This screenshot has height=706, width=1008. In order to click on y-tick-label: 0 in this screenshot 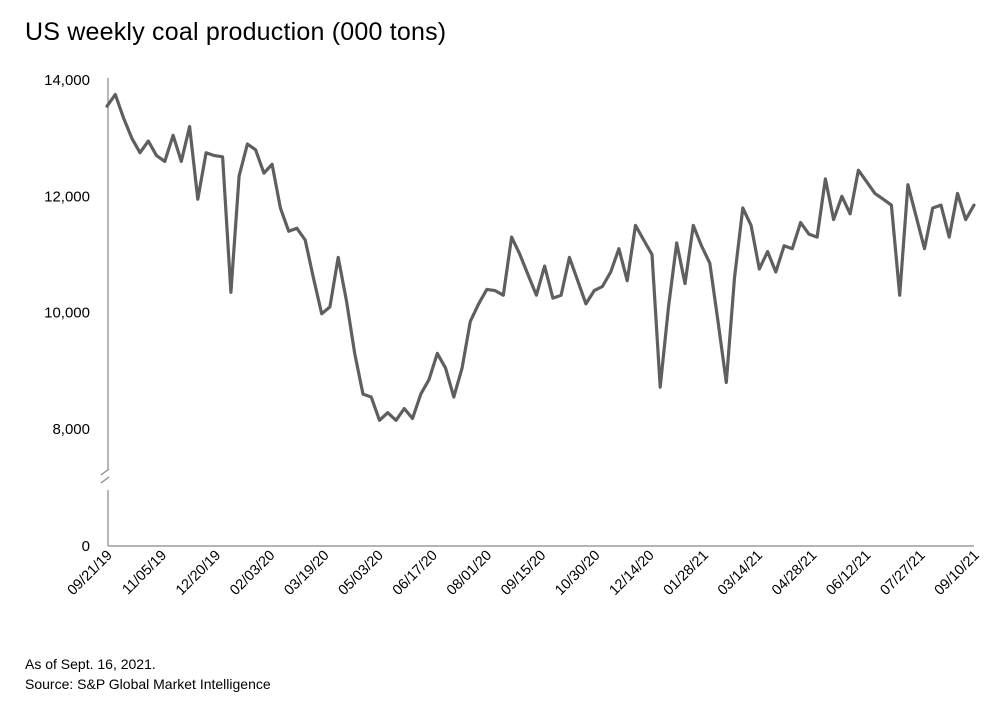, I will do `click(86, 546)`.